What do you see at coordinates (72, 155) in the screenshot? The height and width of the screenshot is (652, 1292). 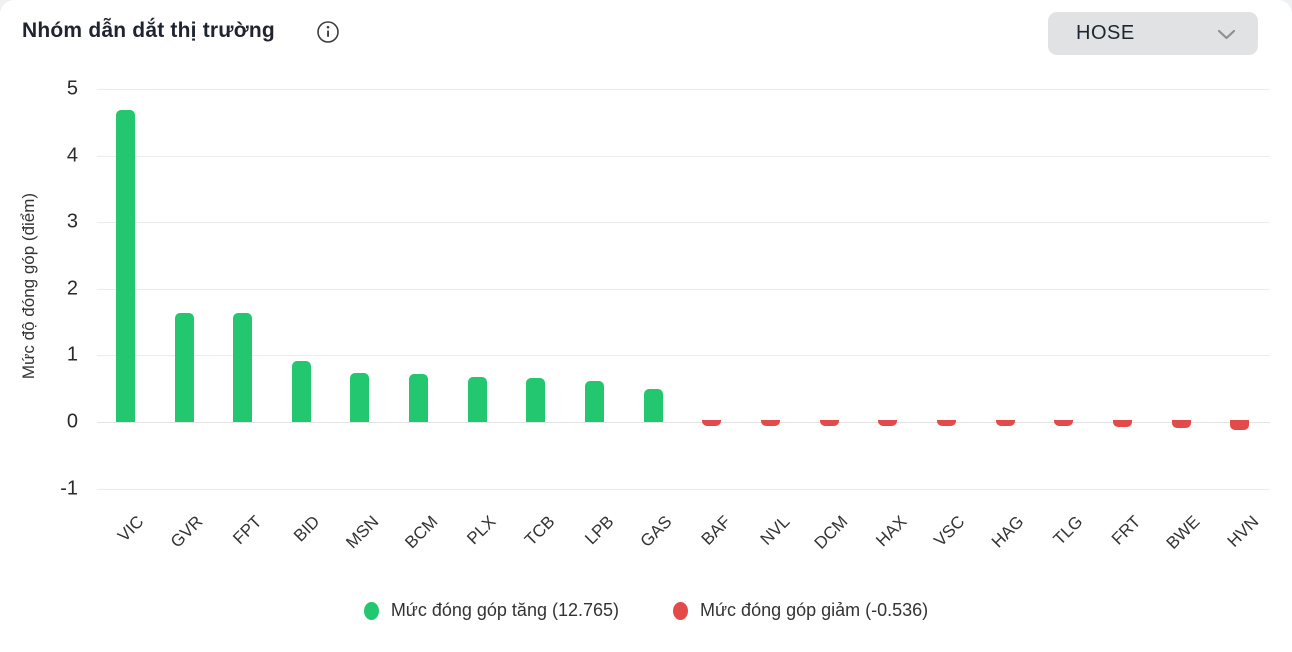 I see `y-tick-label: 4` at bounding box center [72, 155].